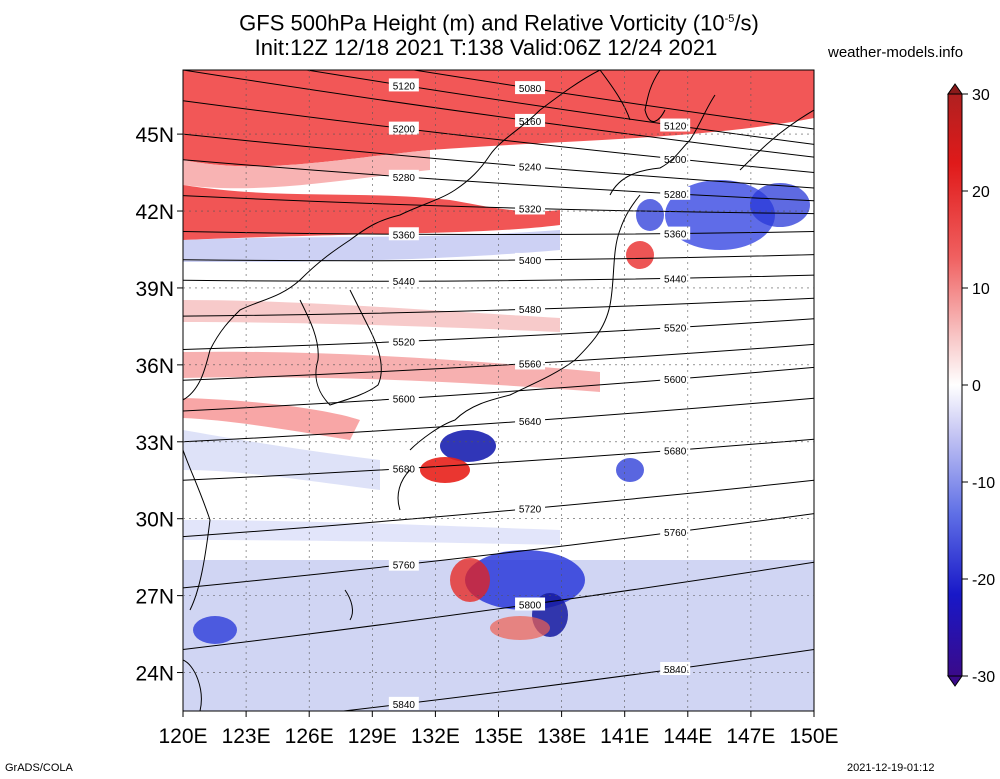 The height and width of the screenshot is (779, 1000). Describe the element at coordinates (404, 705) in the screenshot. I see `contour-label: 5840` at that location.